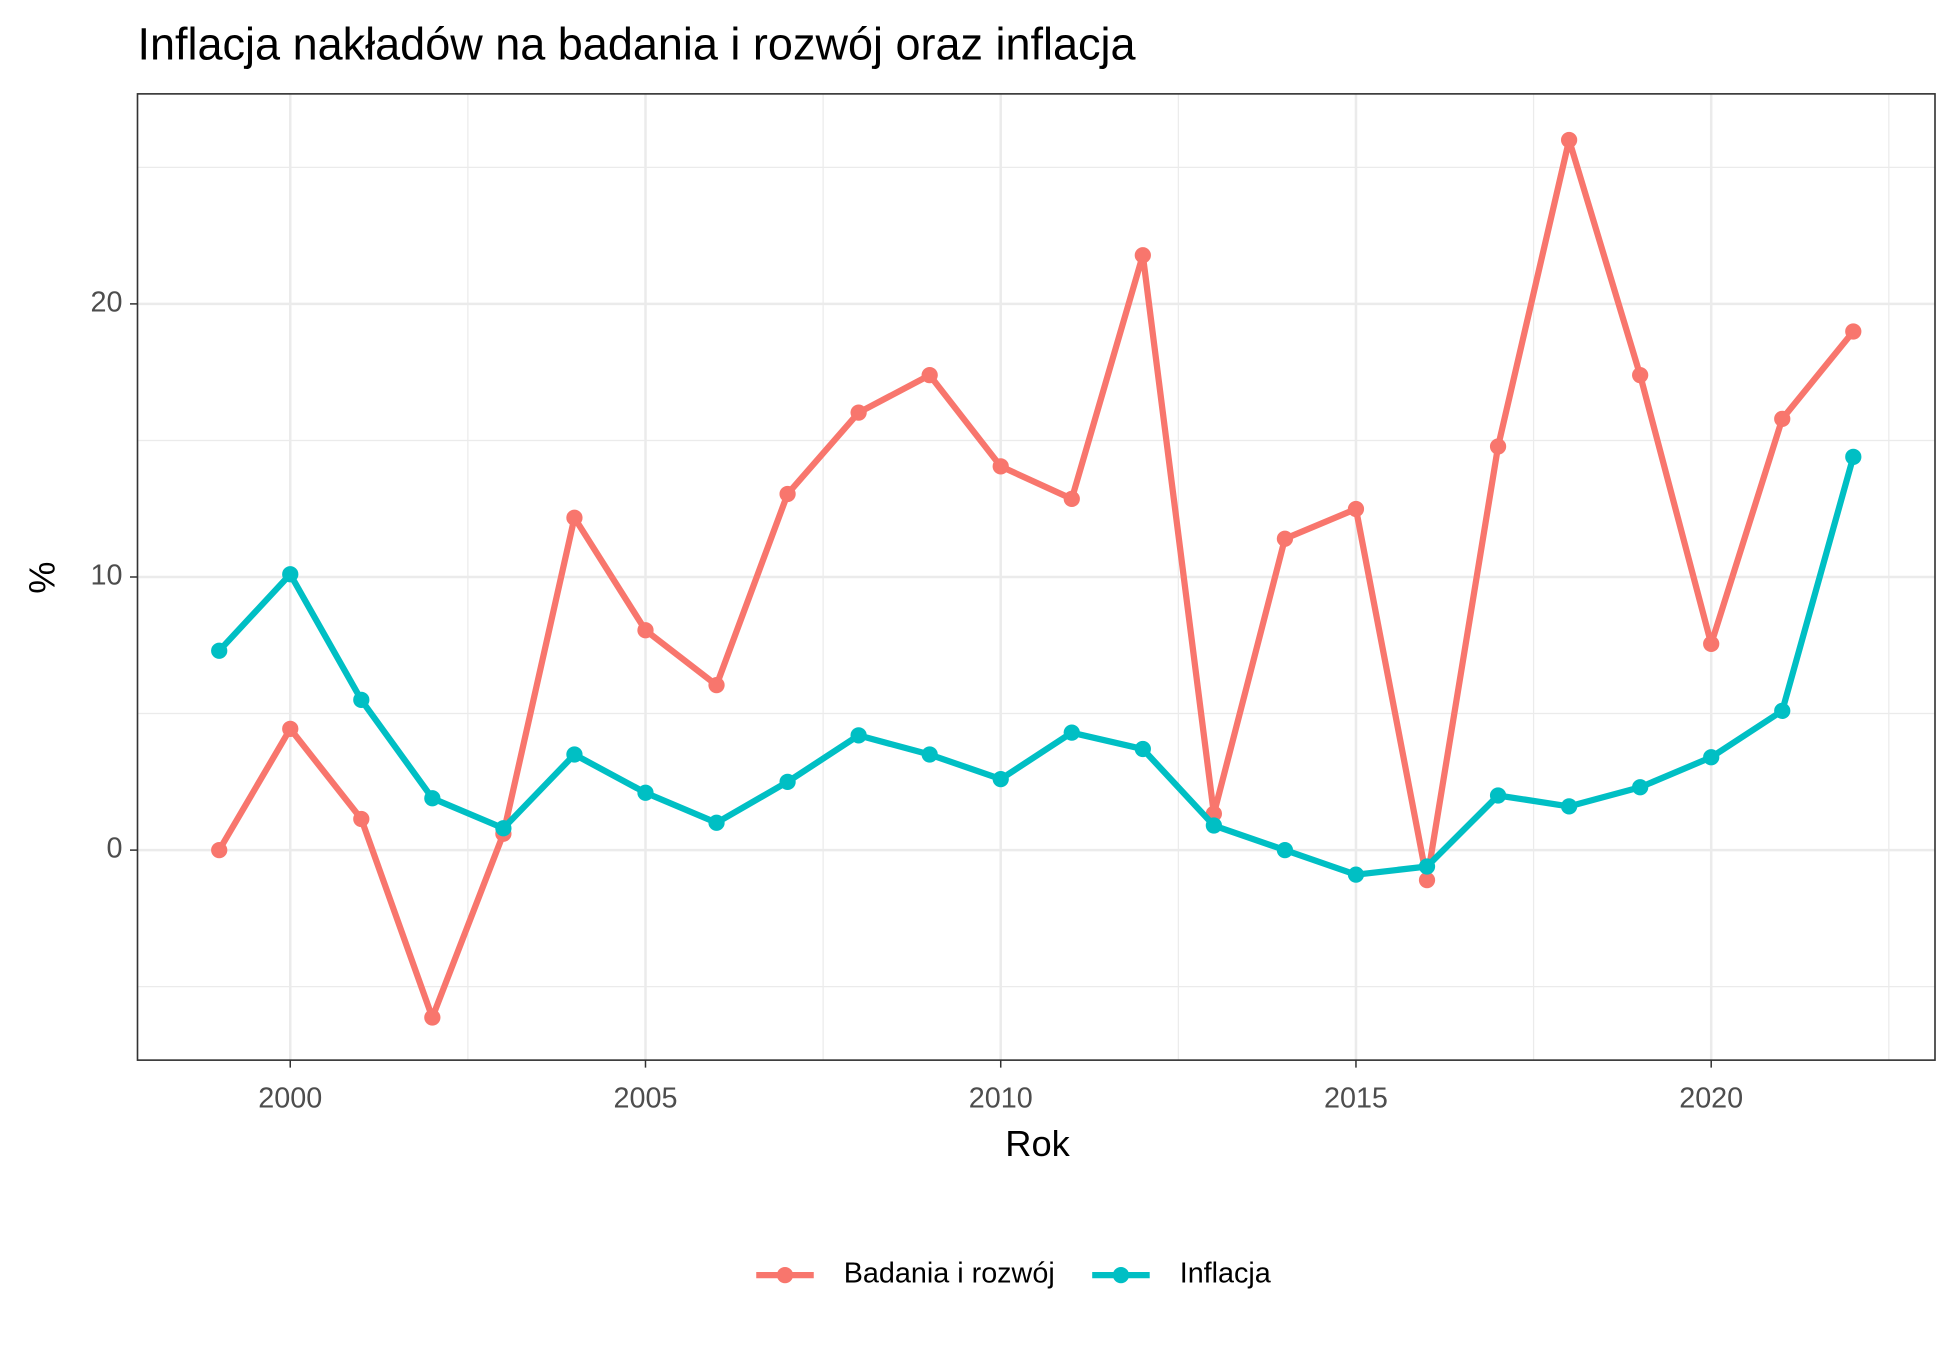  Describe the element at coordinates (290, 1099) in the screenshot. I see `x-tick-label: 2000` at that location.